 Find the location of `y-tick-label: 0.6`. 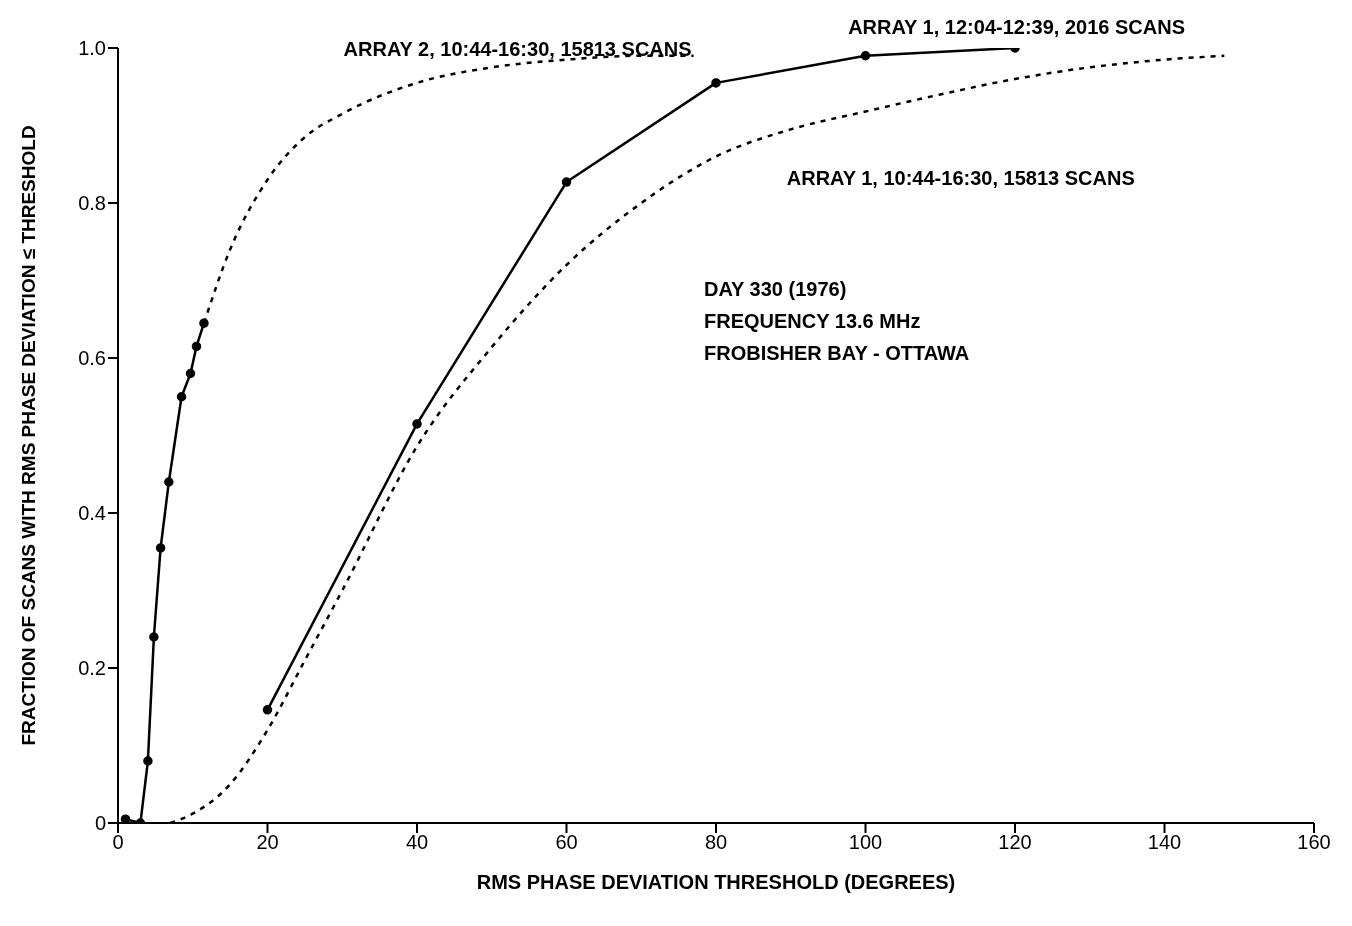

y-tick-label: 0.6 is located at coordinates (92, 358).